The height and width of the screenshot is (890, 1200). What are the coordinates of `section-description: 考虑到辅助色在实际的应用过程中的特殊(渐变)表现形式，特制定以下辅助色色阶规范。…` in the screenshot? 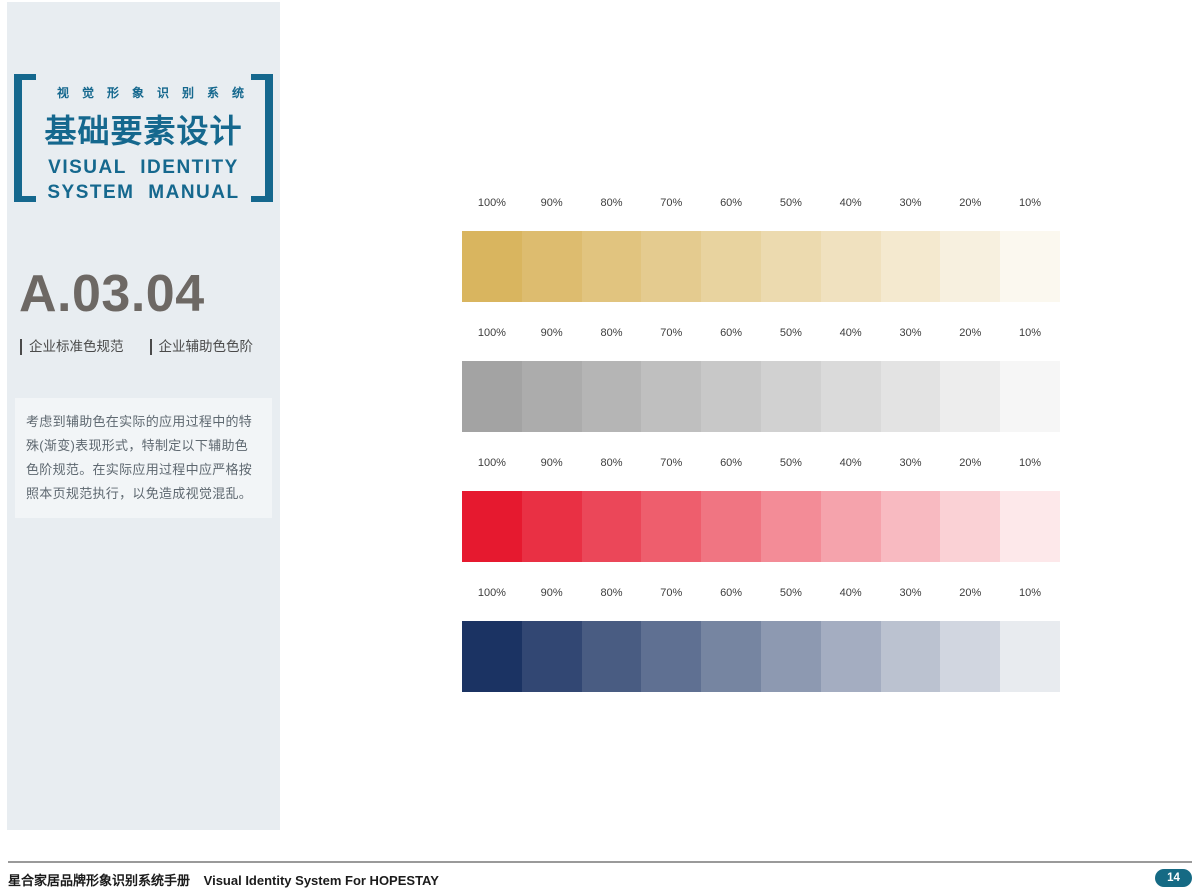 It's located at (143, 458).